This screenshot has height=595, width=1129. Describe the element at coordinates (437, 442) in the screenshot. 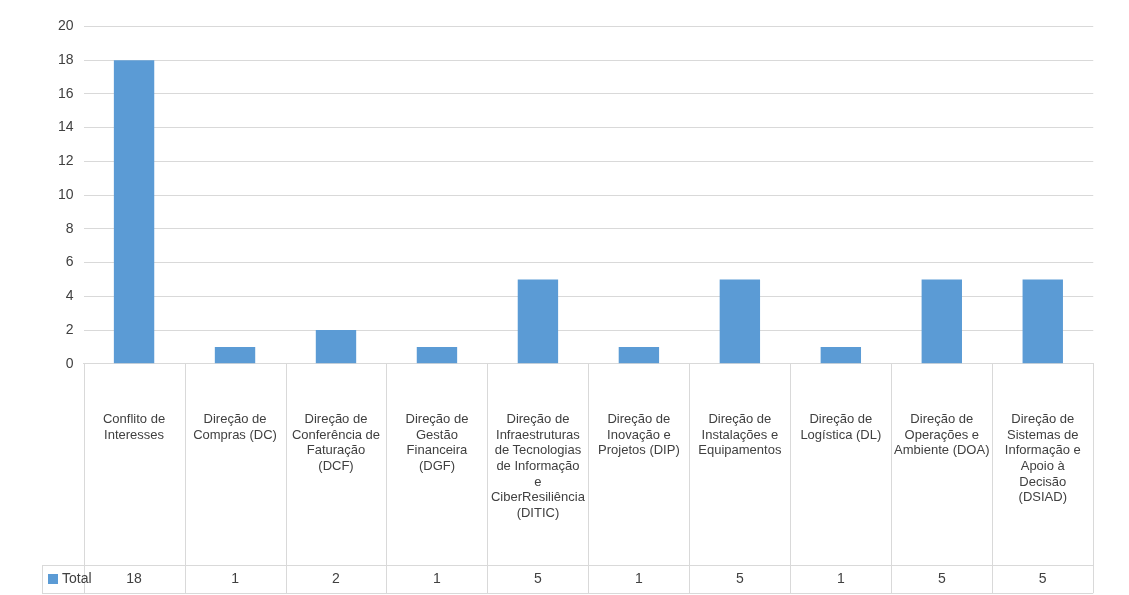

I see `x-tick-label: Direção de Gestão Financeira (DGF)` at that location.